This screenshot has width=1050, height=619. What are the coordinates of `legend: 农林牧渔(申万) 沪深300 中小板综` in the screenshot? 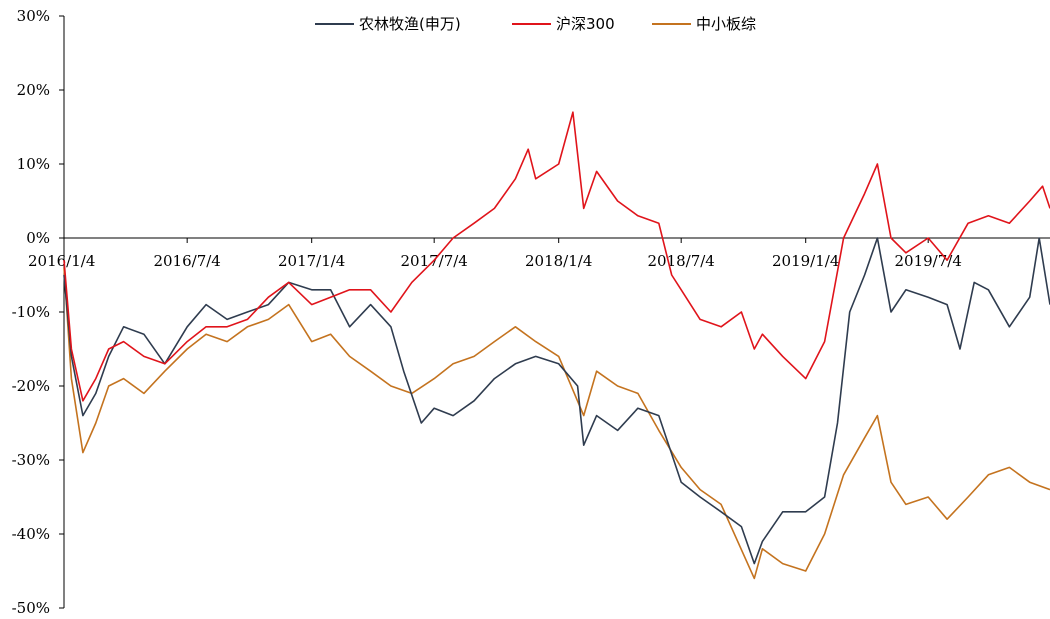 It's located at (535, 24).